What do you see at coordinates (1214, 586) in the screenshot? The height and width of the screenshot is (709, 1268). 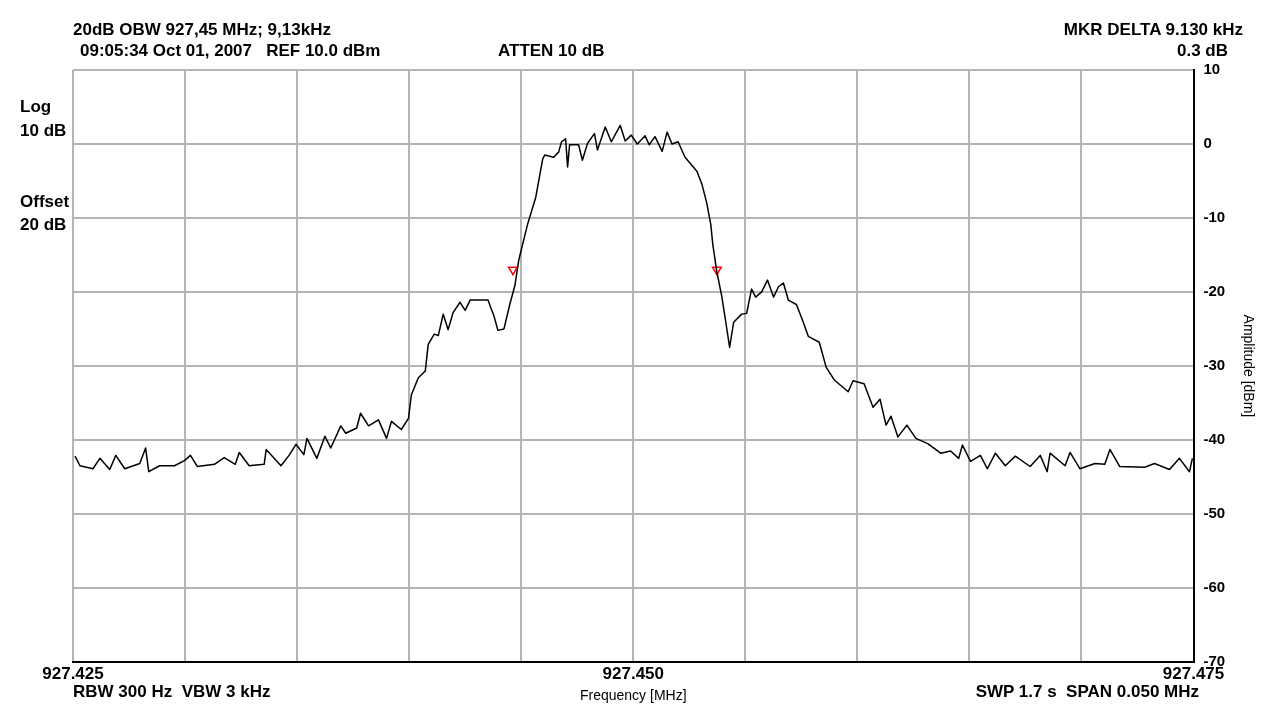 I see `y-tick-label: -60` at bounding box center [1214, 586].